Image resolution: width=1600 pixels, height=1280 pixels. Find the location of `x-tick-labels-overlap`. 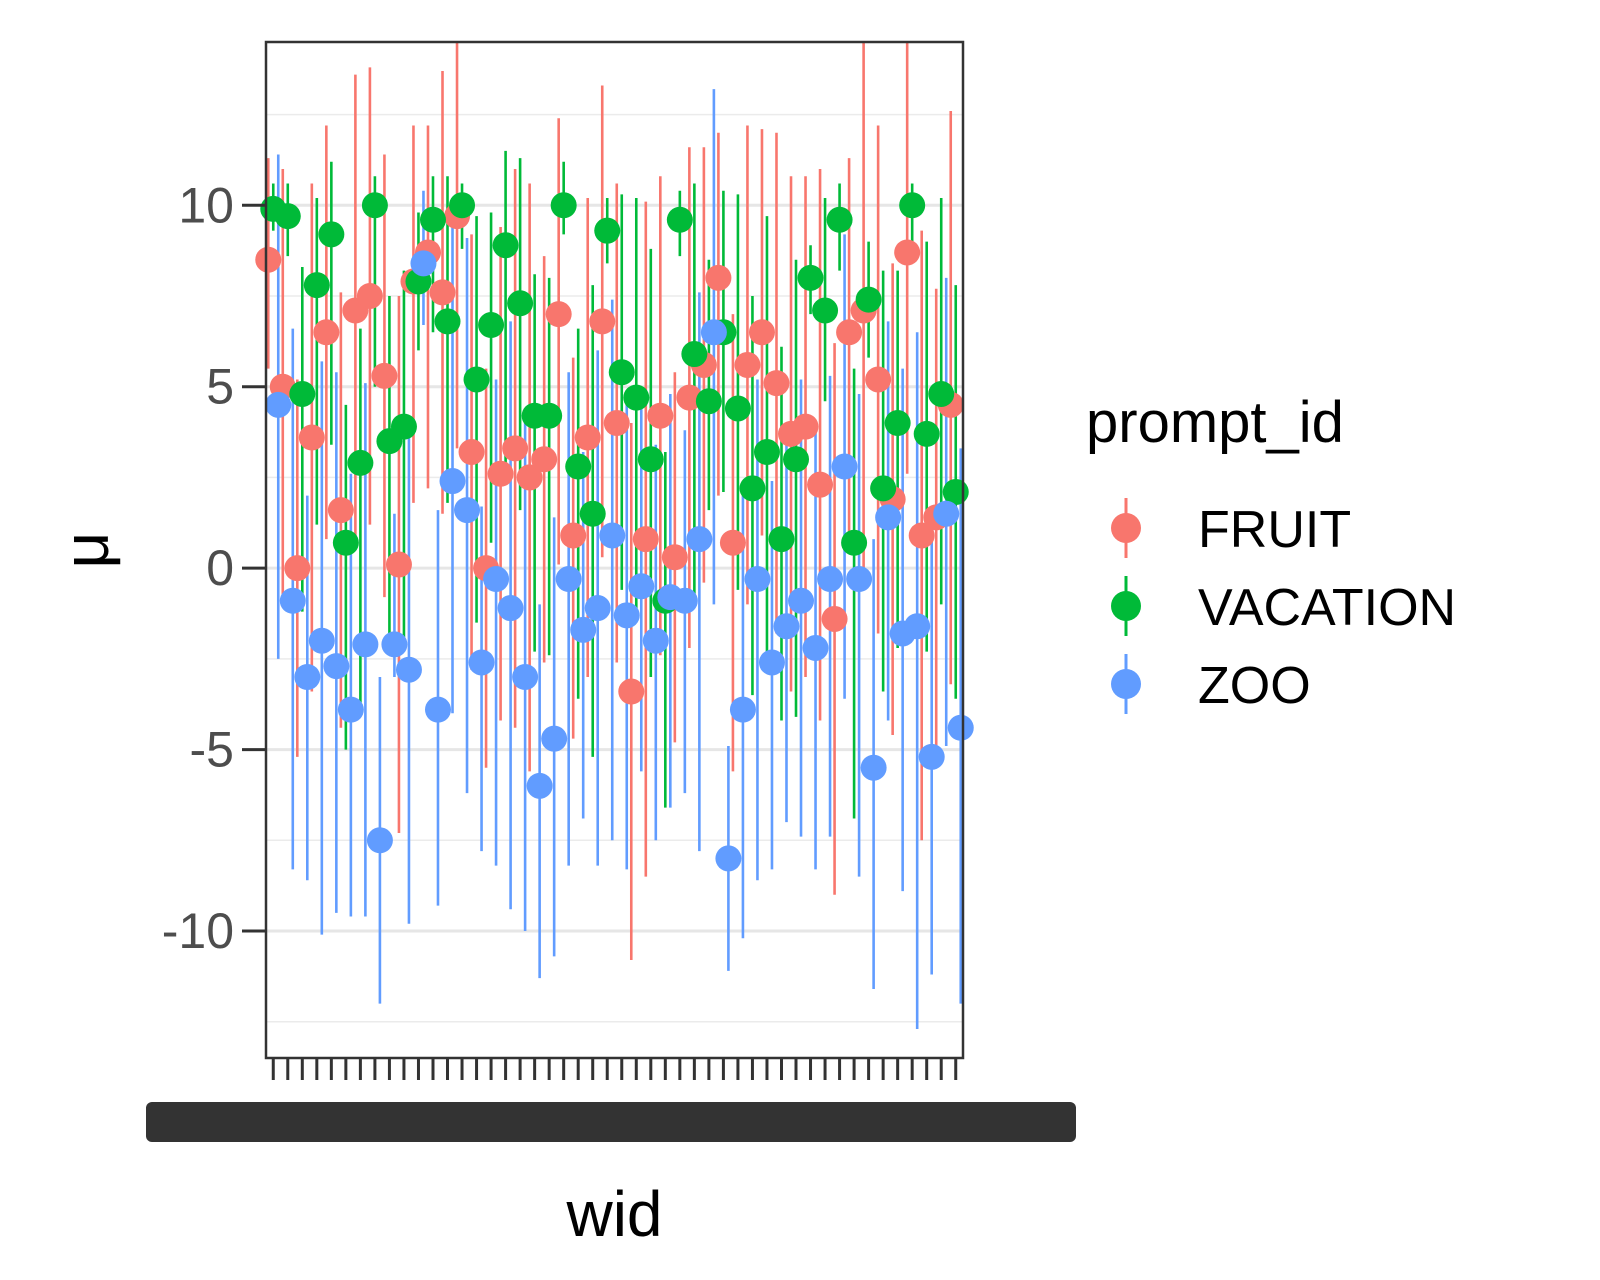

x-tick-labels-overlap is located at coordinates (611, 1122).